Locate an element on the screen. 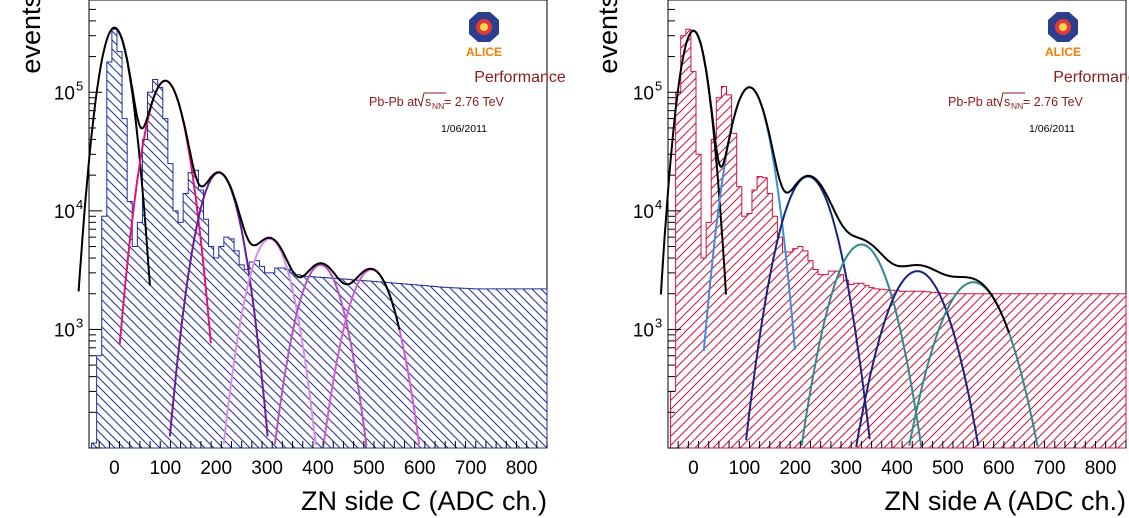  x-axis-label: ZN side A (ADC ch.) is located at coordinates (1005, 501).